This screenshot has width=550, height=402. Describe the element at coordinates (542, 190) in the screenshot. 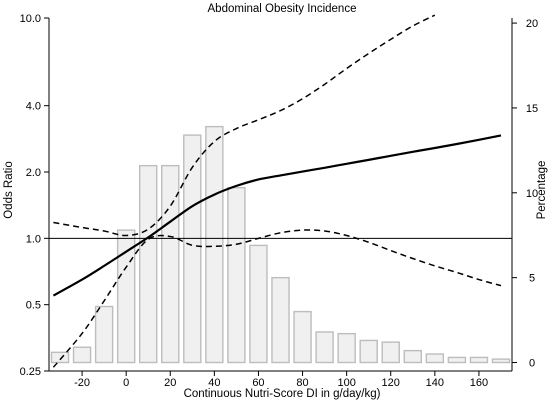

I see `y-right-axis-title: Percentage` at that location.